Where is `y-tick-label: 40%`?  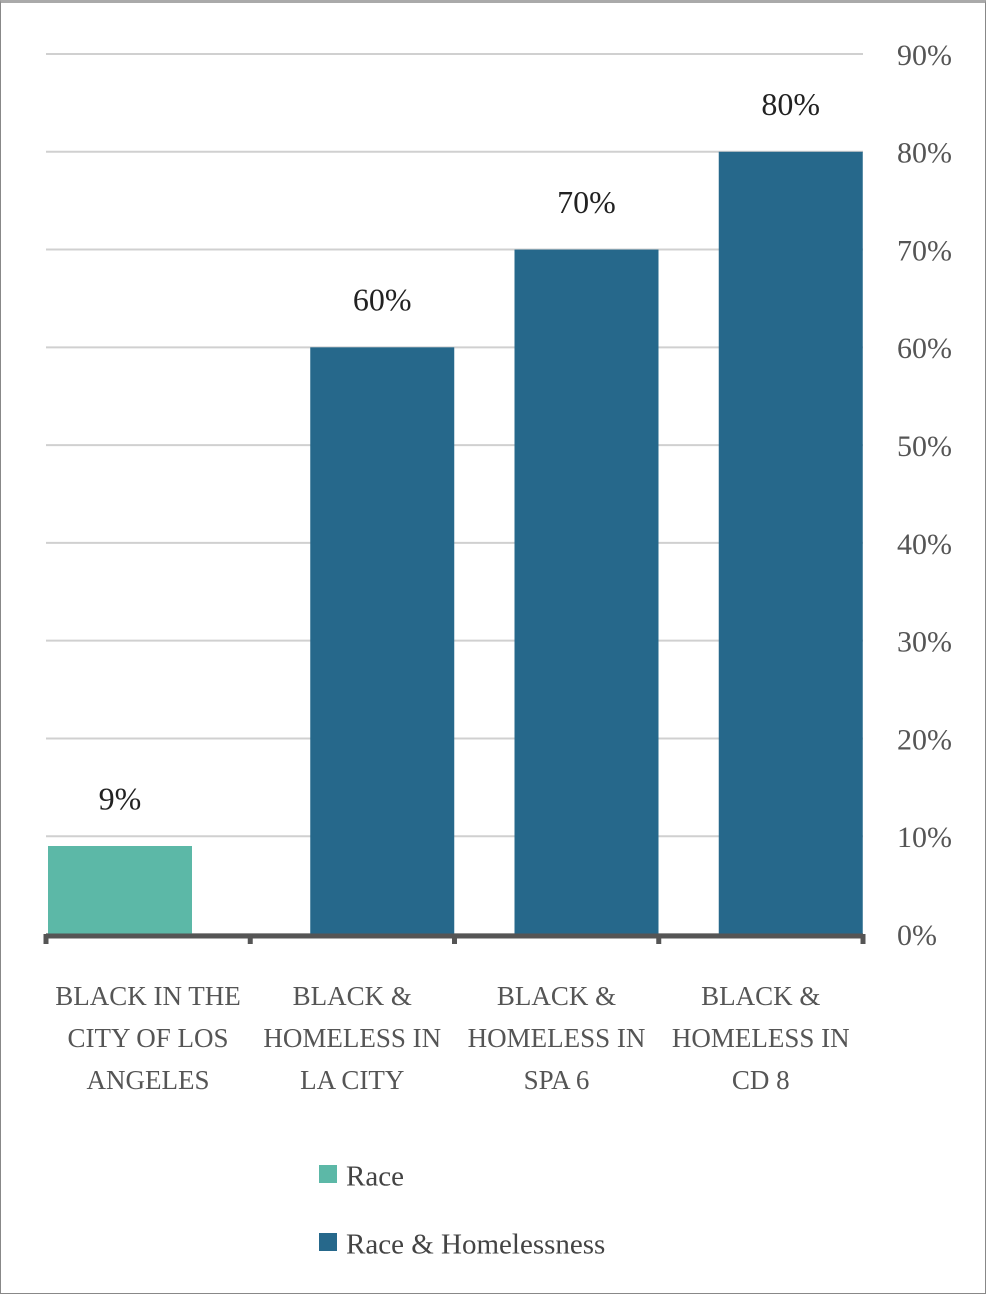
y-tick-label: 40% is located at coordinates (924, 544).